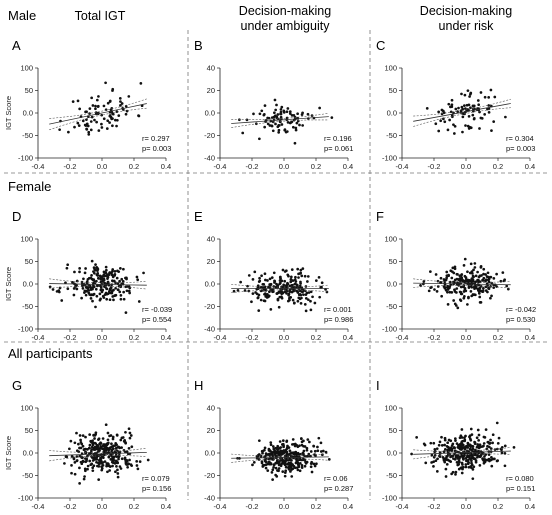 This screenshot has width=552, height=515. What do you see at coordinates (402, 506) in the screenshot?
I see `x-tick-label: -0.4` at bounding box center [402, 506].